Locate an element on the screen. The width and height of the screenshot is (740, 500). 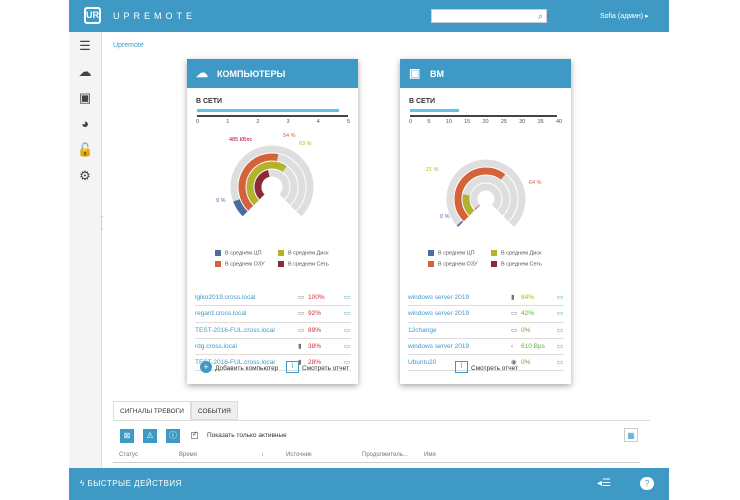
search-input: ⌕ is located at coordinates (489, 16).